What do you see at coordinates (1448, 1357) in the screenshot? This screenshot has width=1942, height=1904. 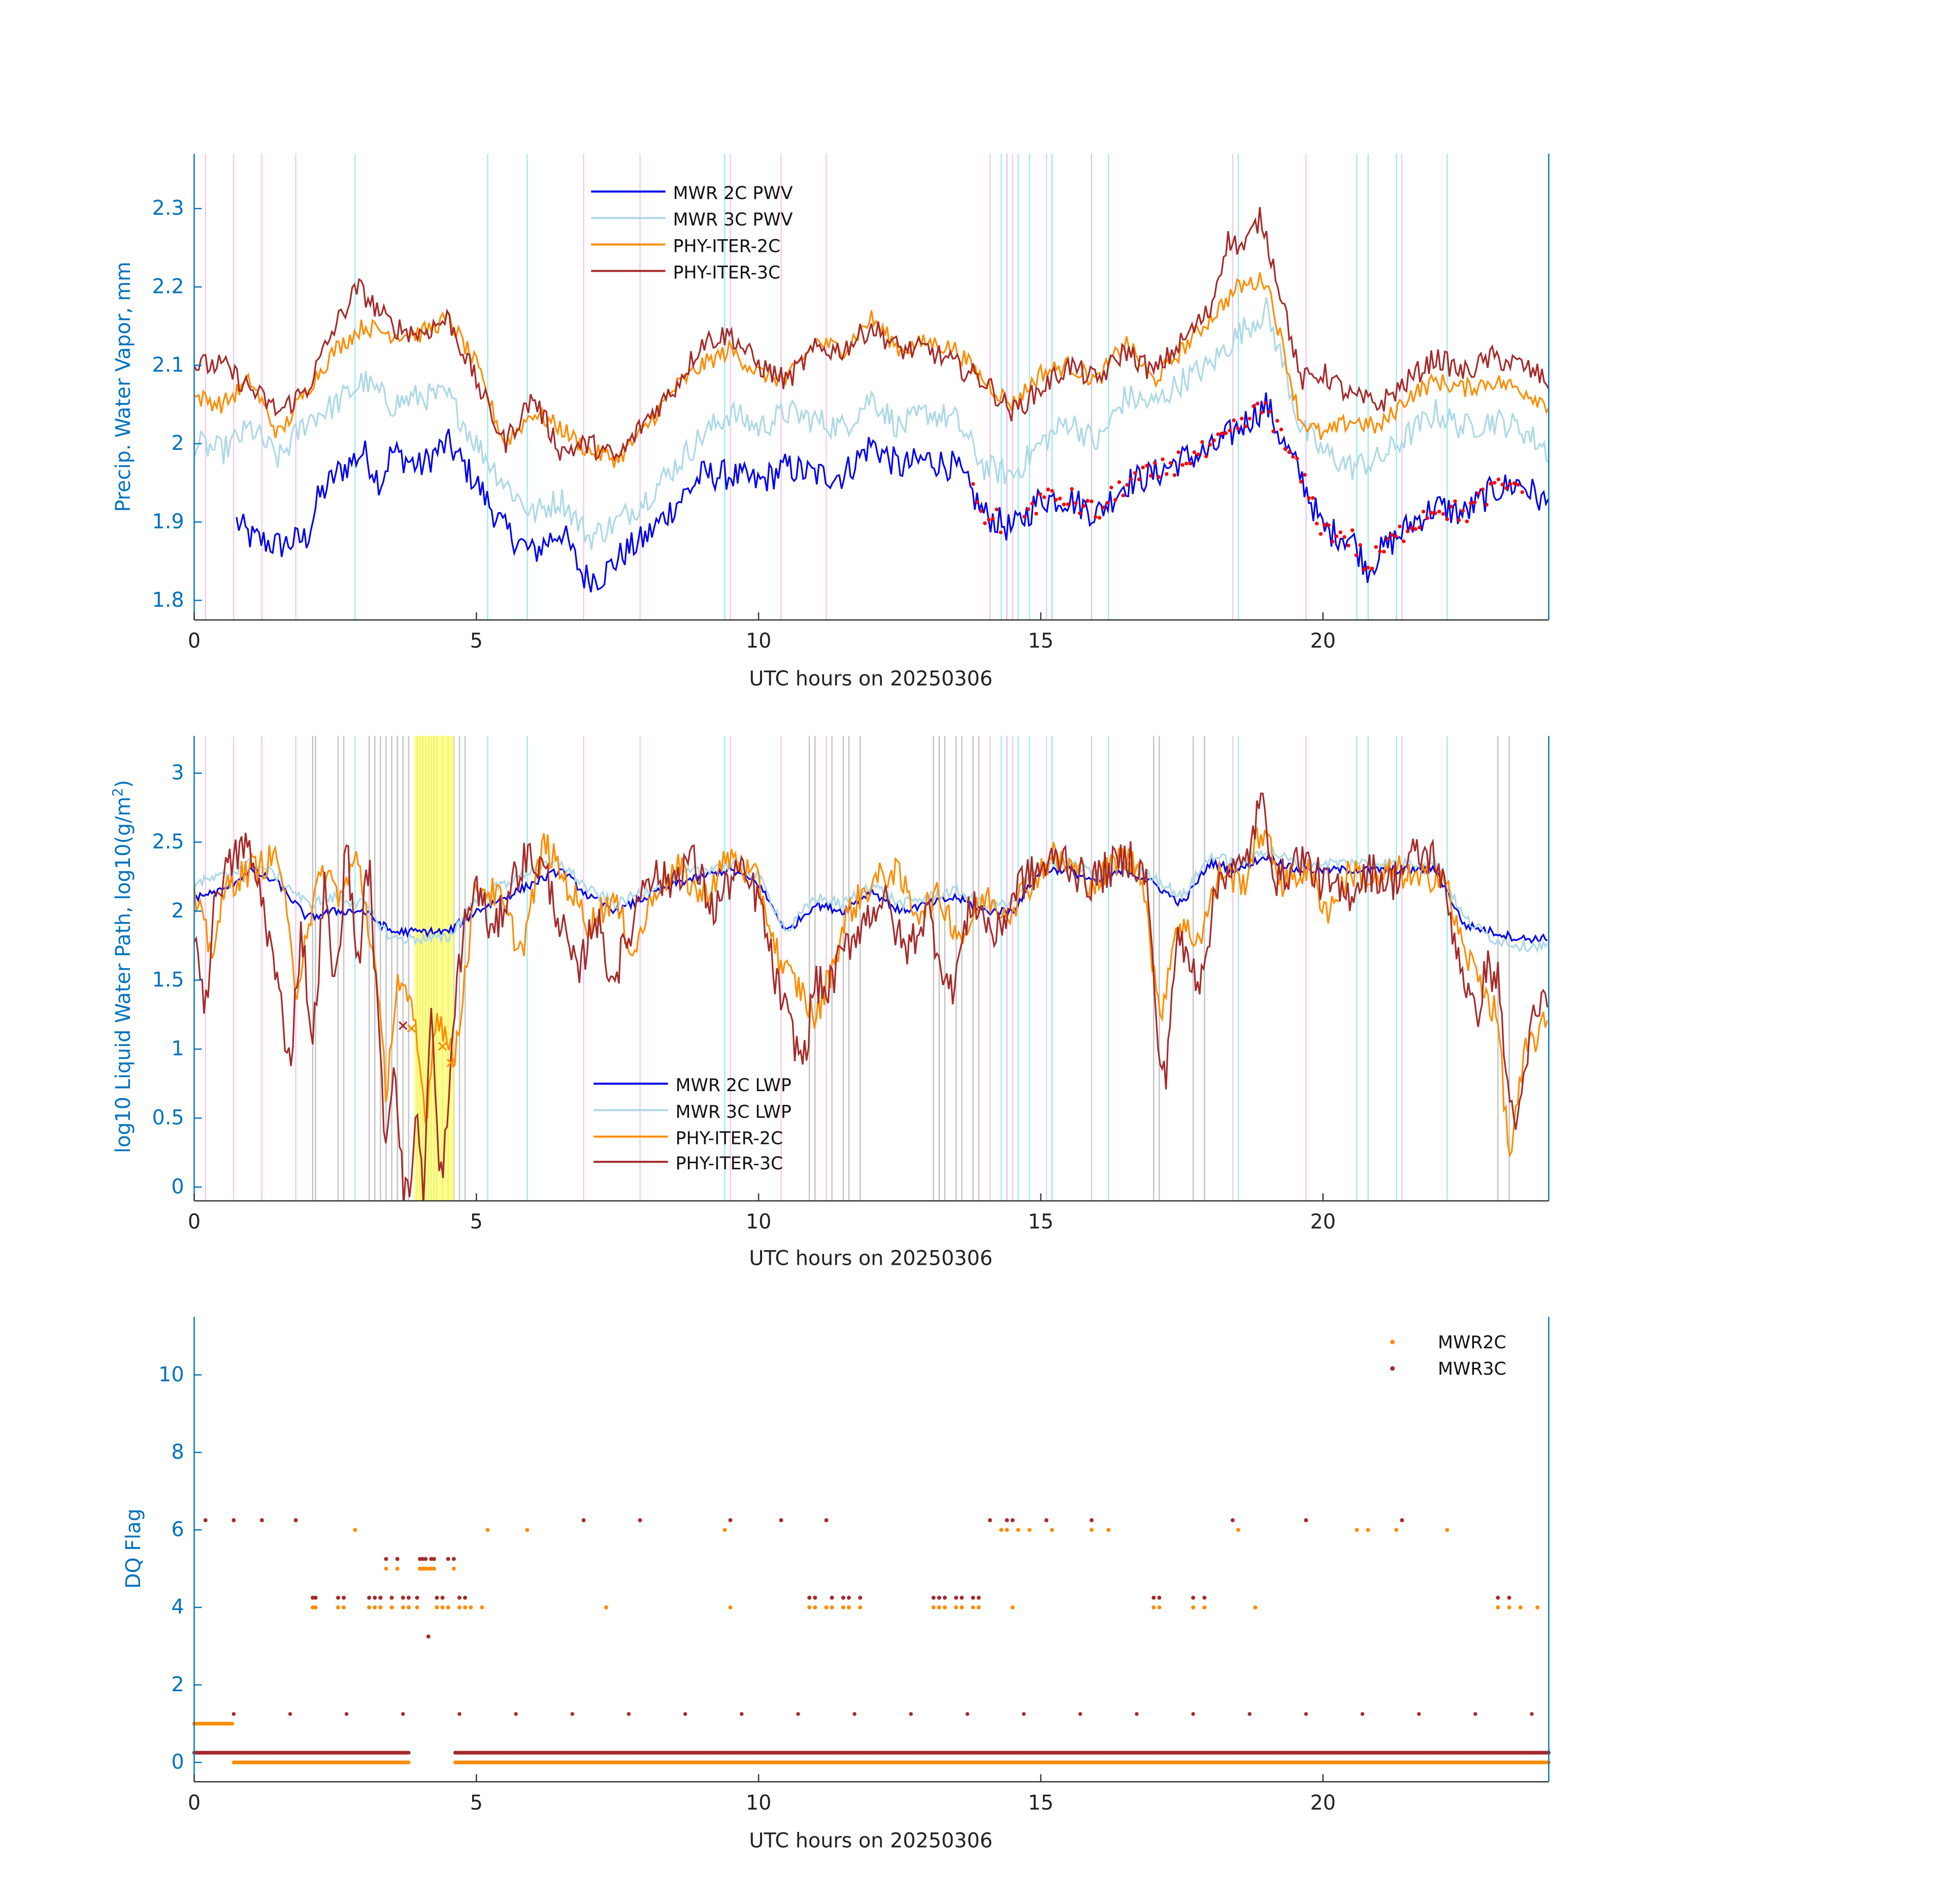 I see `dq-legend: MWR2C MWR3C` at bounding box center [1448, 1357].